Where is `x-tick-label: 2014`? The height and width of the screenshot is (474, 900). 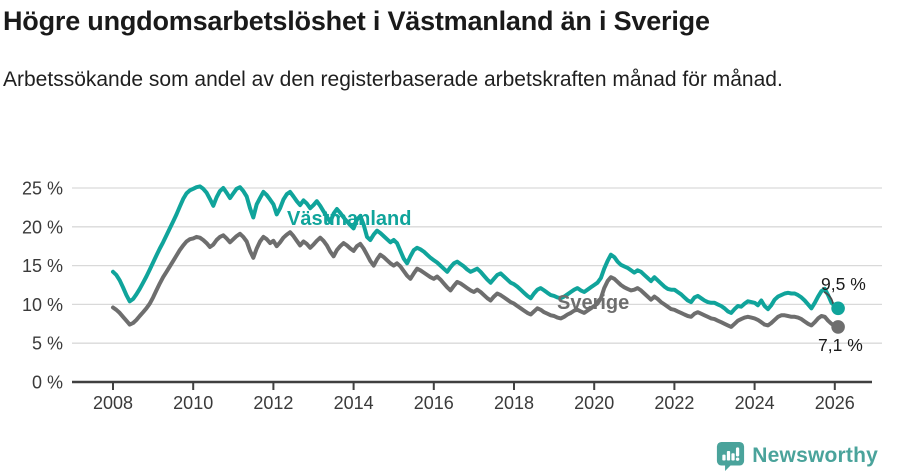 x-tick-label: 2014 is located at coordinates (354, 403).